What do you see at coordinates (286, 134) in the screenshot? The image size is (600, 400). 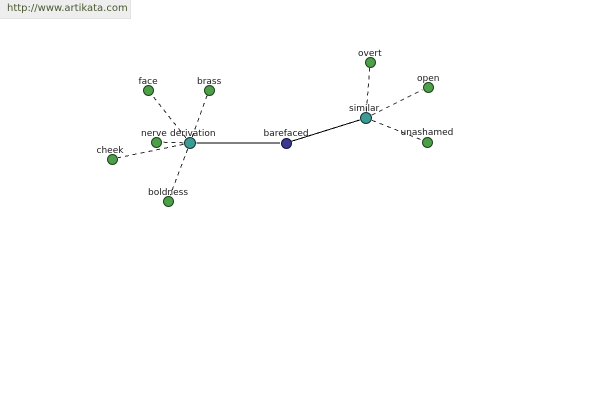 I see `graph-node-label-barefaced: barefaced` at bounding box center [286, 134].